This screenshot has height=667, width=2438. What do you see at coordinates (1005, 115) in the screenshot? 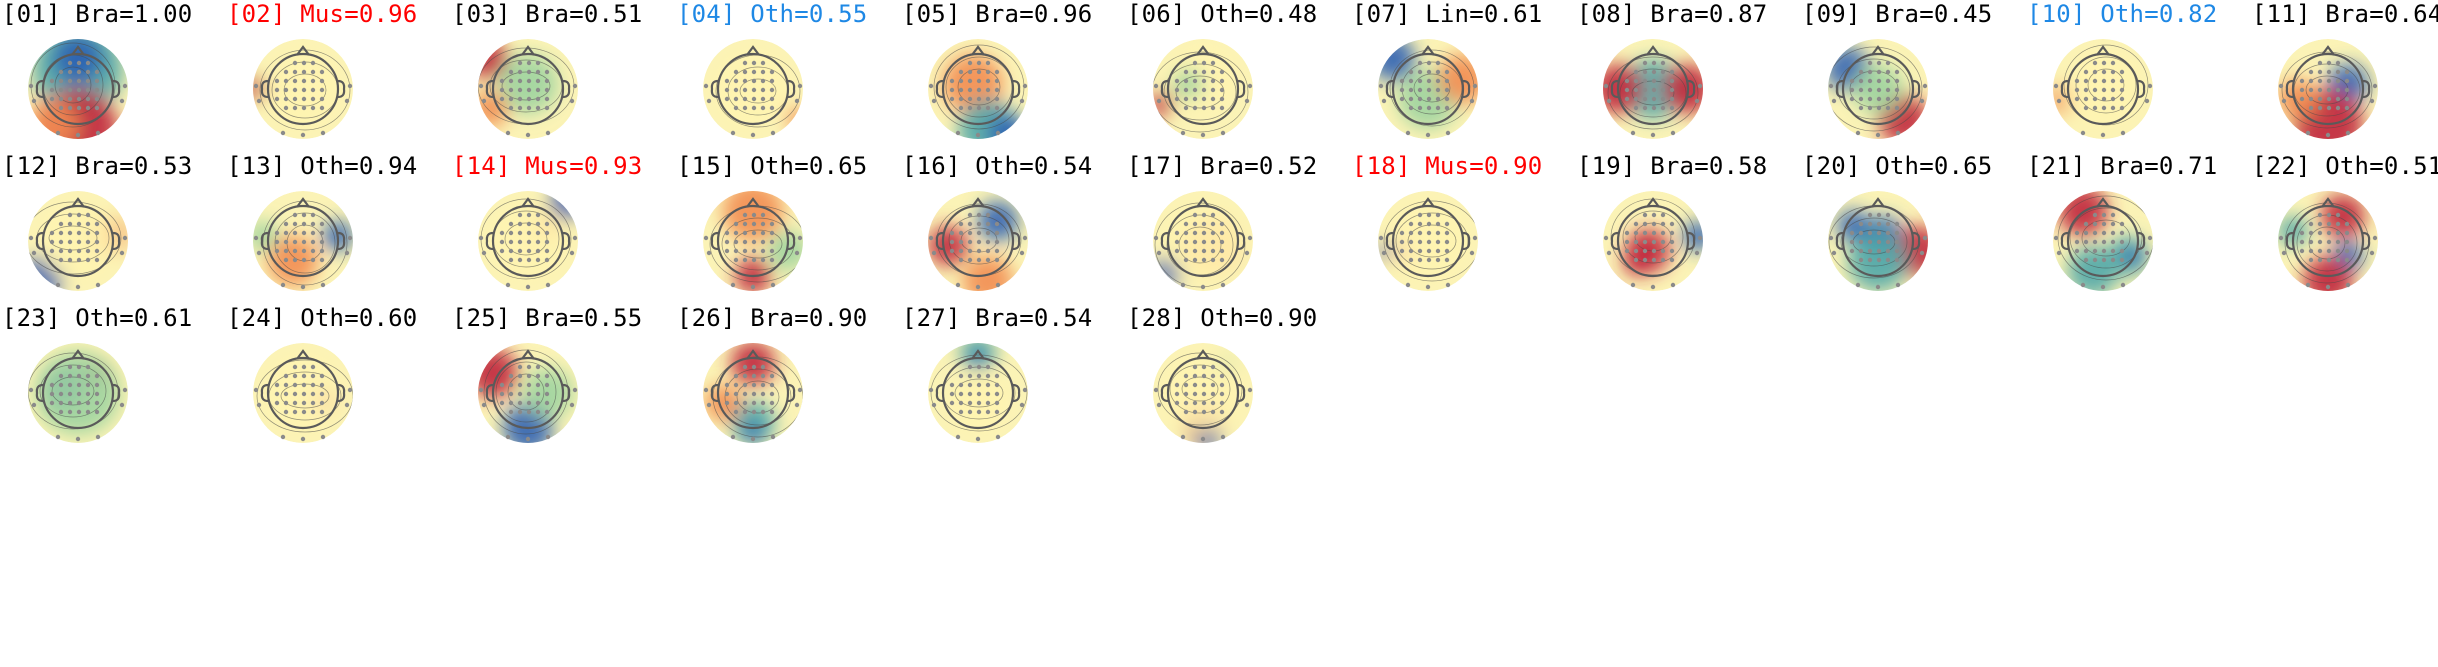
I see `component-topomap: [05] Bra=0.96` at bounding box center [1005, 115].